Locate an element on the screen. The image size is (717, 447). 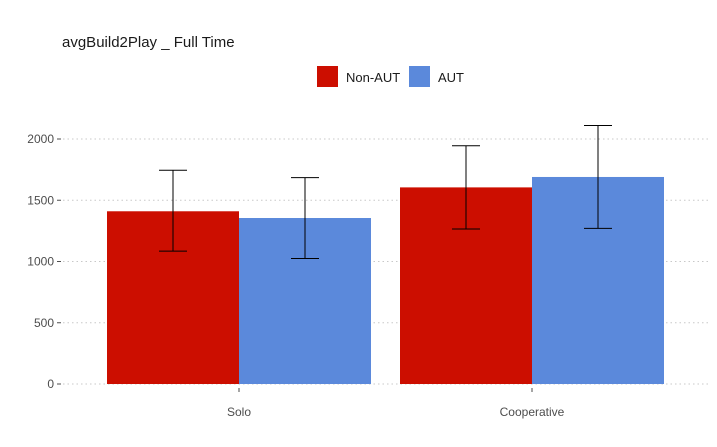
legend: Non-AUT AUT is located at coordinates (390, 76).